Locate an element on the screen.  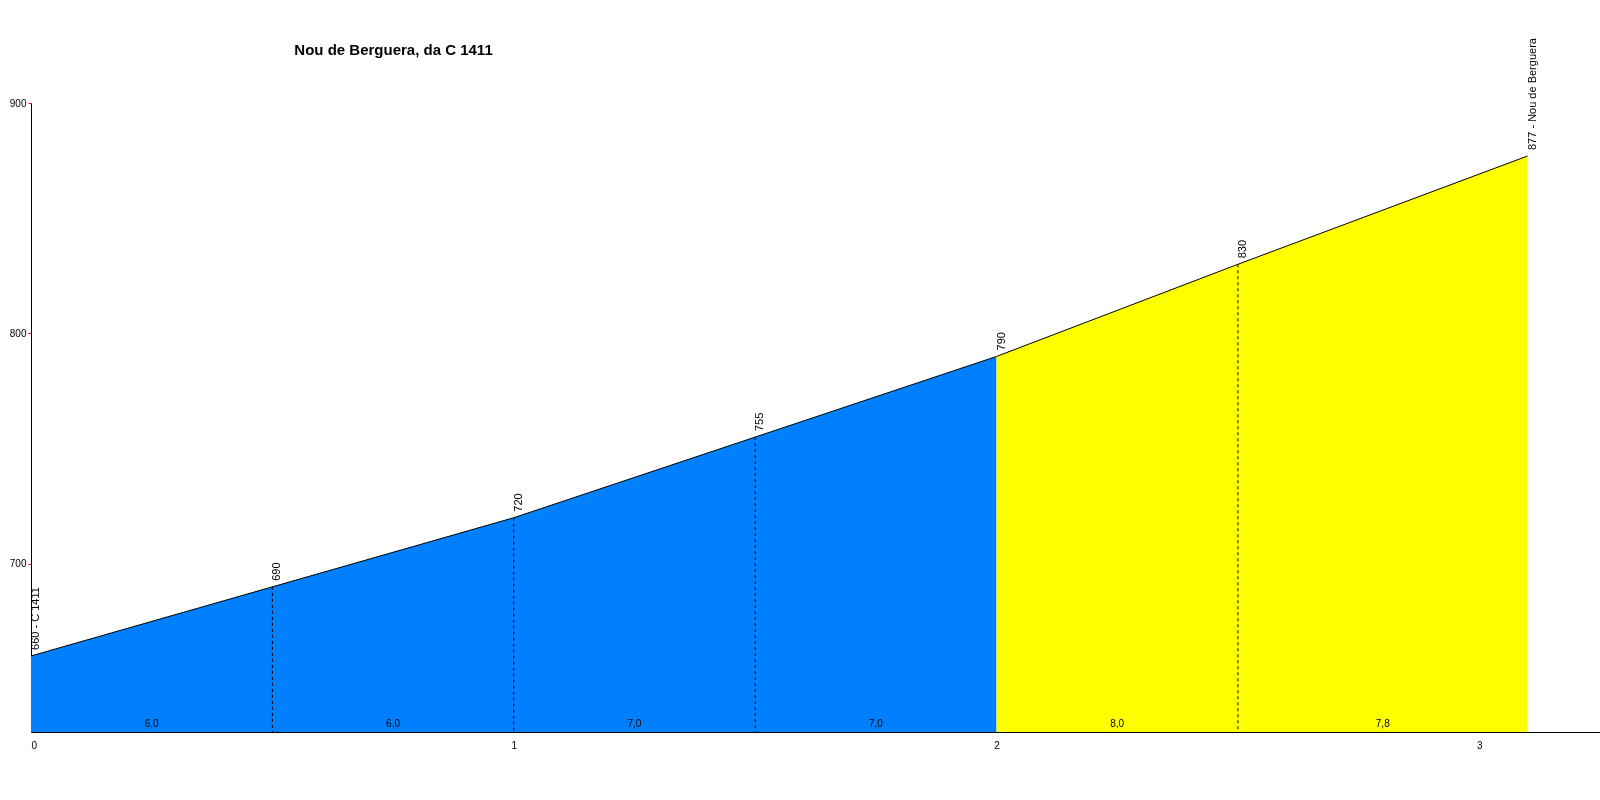
data-label: 690 is located at coordinates (276, 571).